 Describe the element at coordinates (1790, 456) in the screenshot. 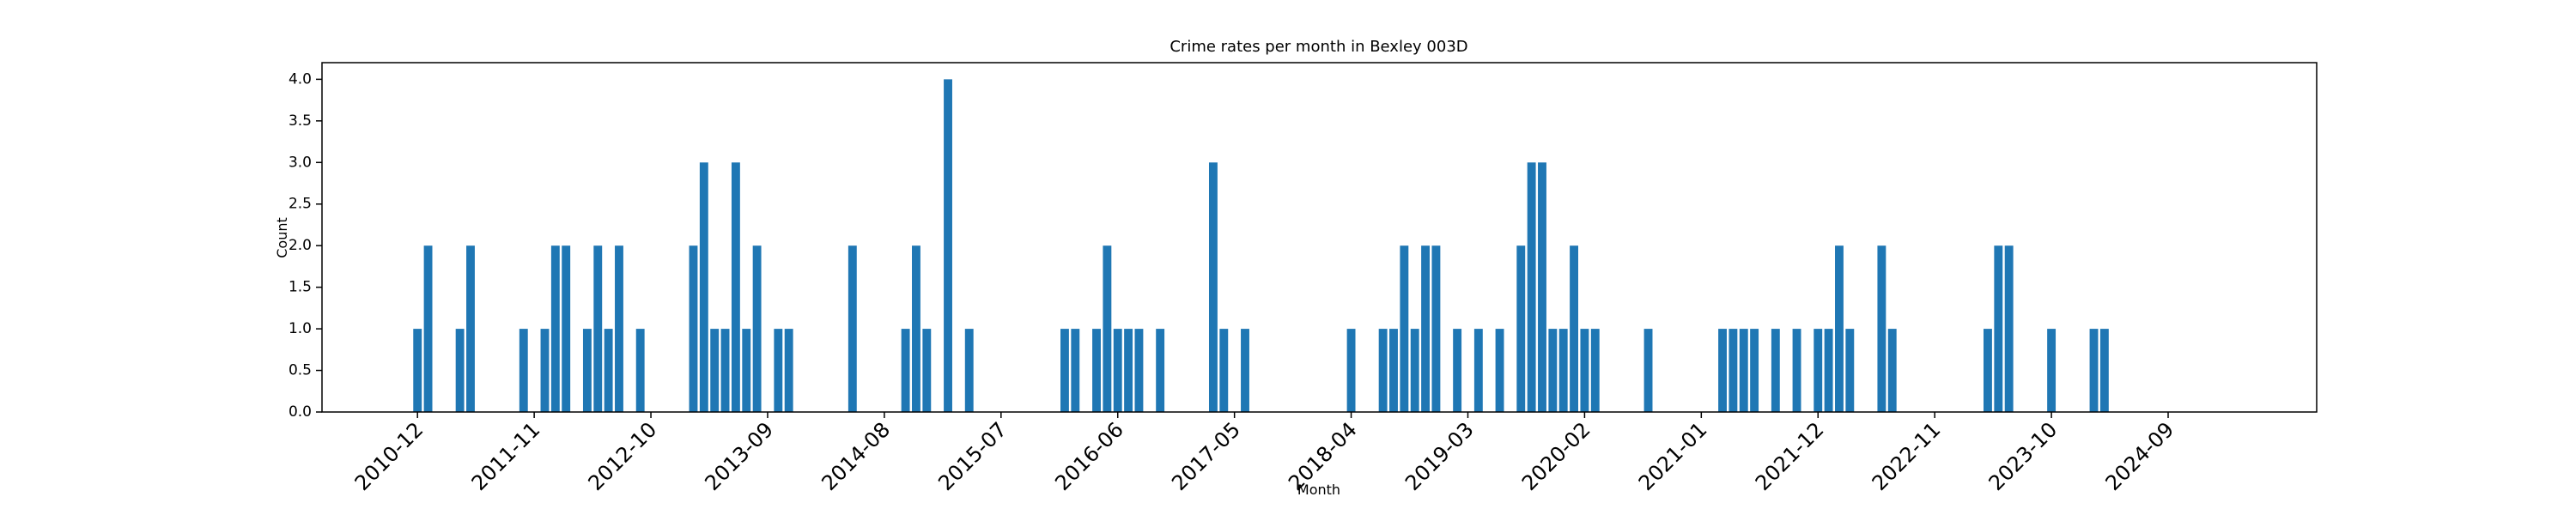

I see `x-tick-label: 2021-12` at that location.